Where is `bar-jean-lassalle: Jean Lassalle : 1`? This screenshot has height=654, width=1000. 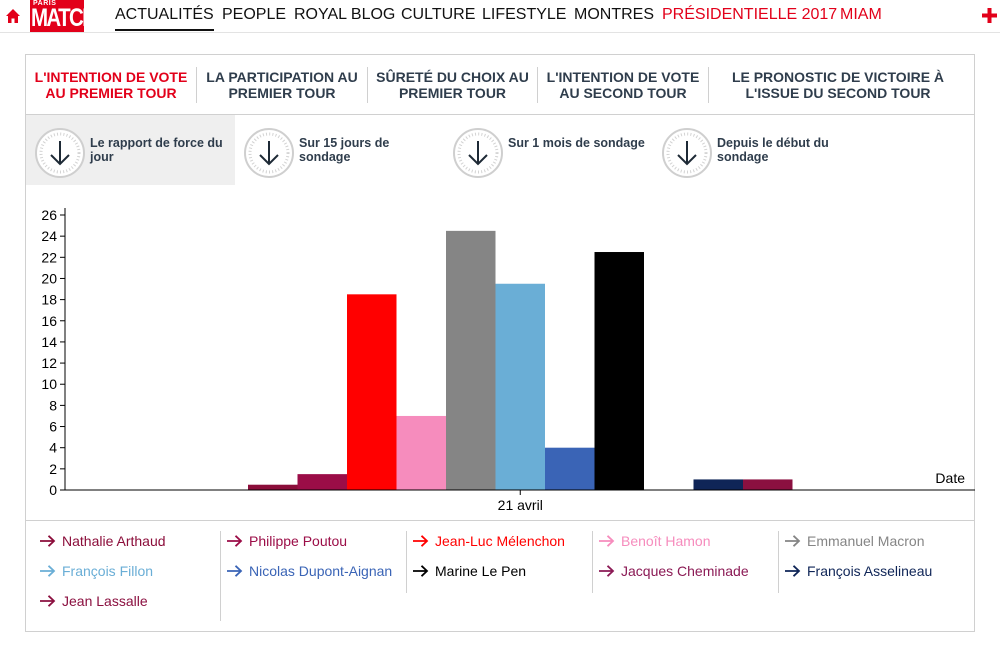 bar-jean-lassalle: Jean Lassalle : 1 is located at coordinates (768, 484).